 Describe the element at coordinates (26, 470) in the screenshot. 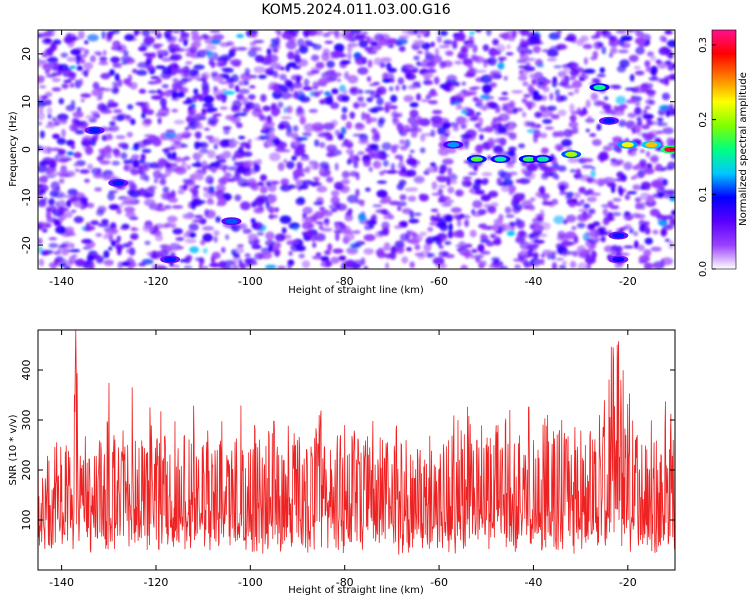

I see `snr-y-tick-label: 200` at that location.